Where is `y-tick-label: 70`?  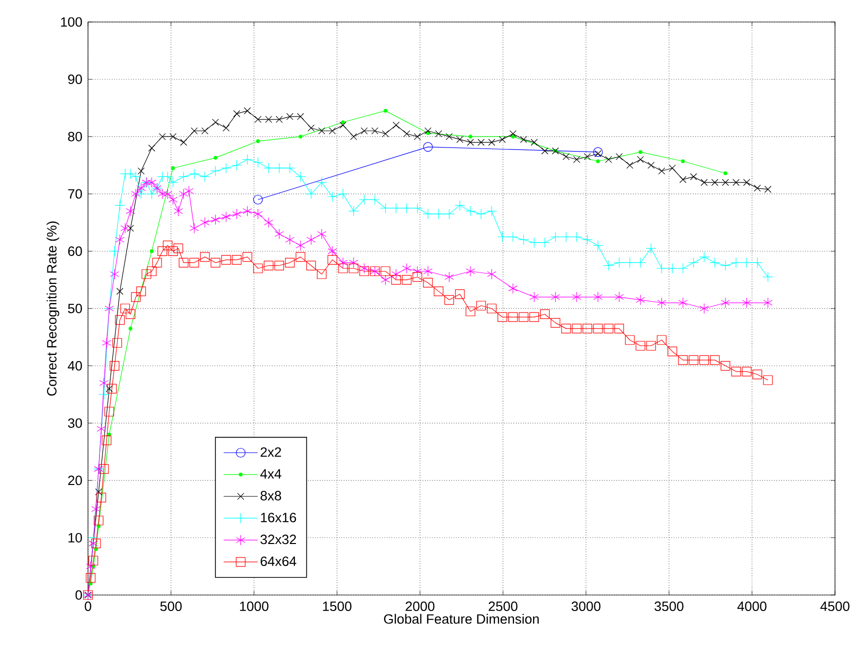
y-tick-label: 70 is located at coordinates (75, 194).